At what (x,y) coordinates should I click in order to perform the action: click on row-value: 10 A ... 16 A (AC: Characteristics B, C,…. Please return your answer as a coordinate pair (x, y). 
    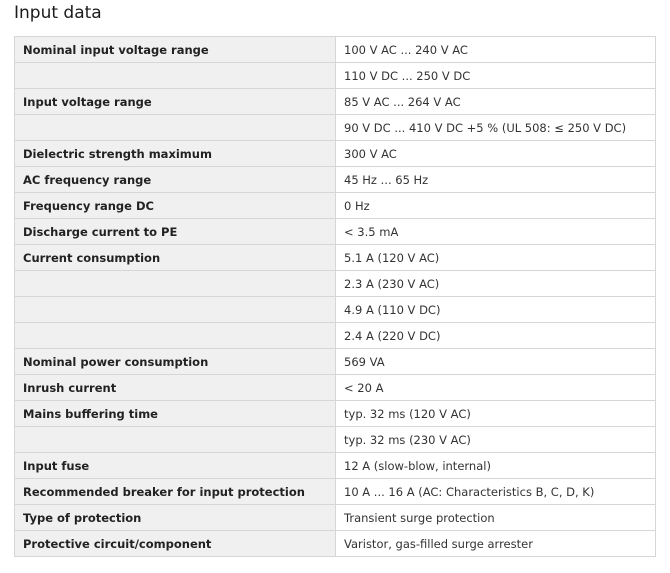
    Looking at the image, I should click on (495, 491).